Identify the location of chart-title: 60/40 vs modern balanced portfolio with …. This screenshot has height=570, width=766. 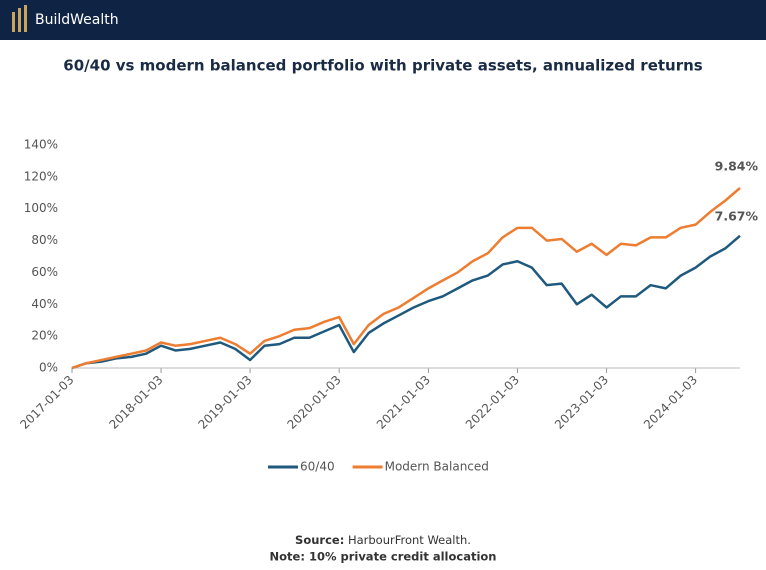
(383, 66).